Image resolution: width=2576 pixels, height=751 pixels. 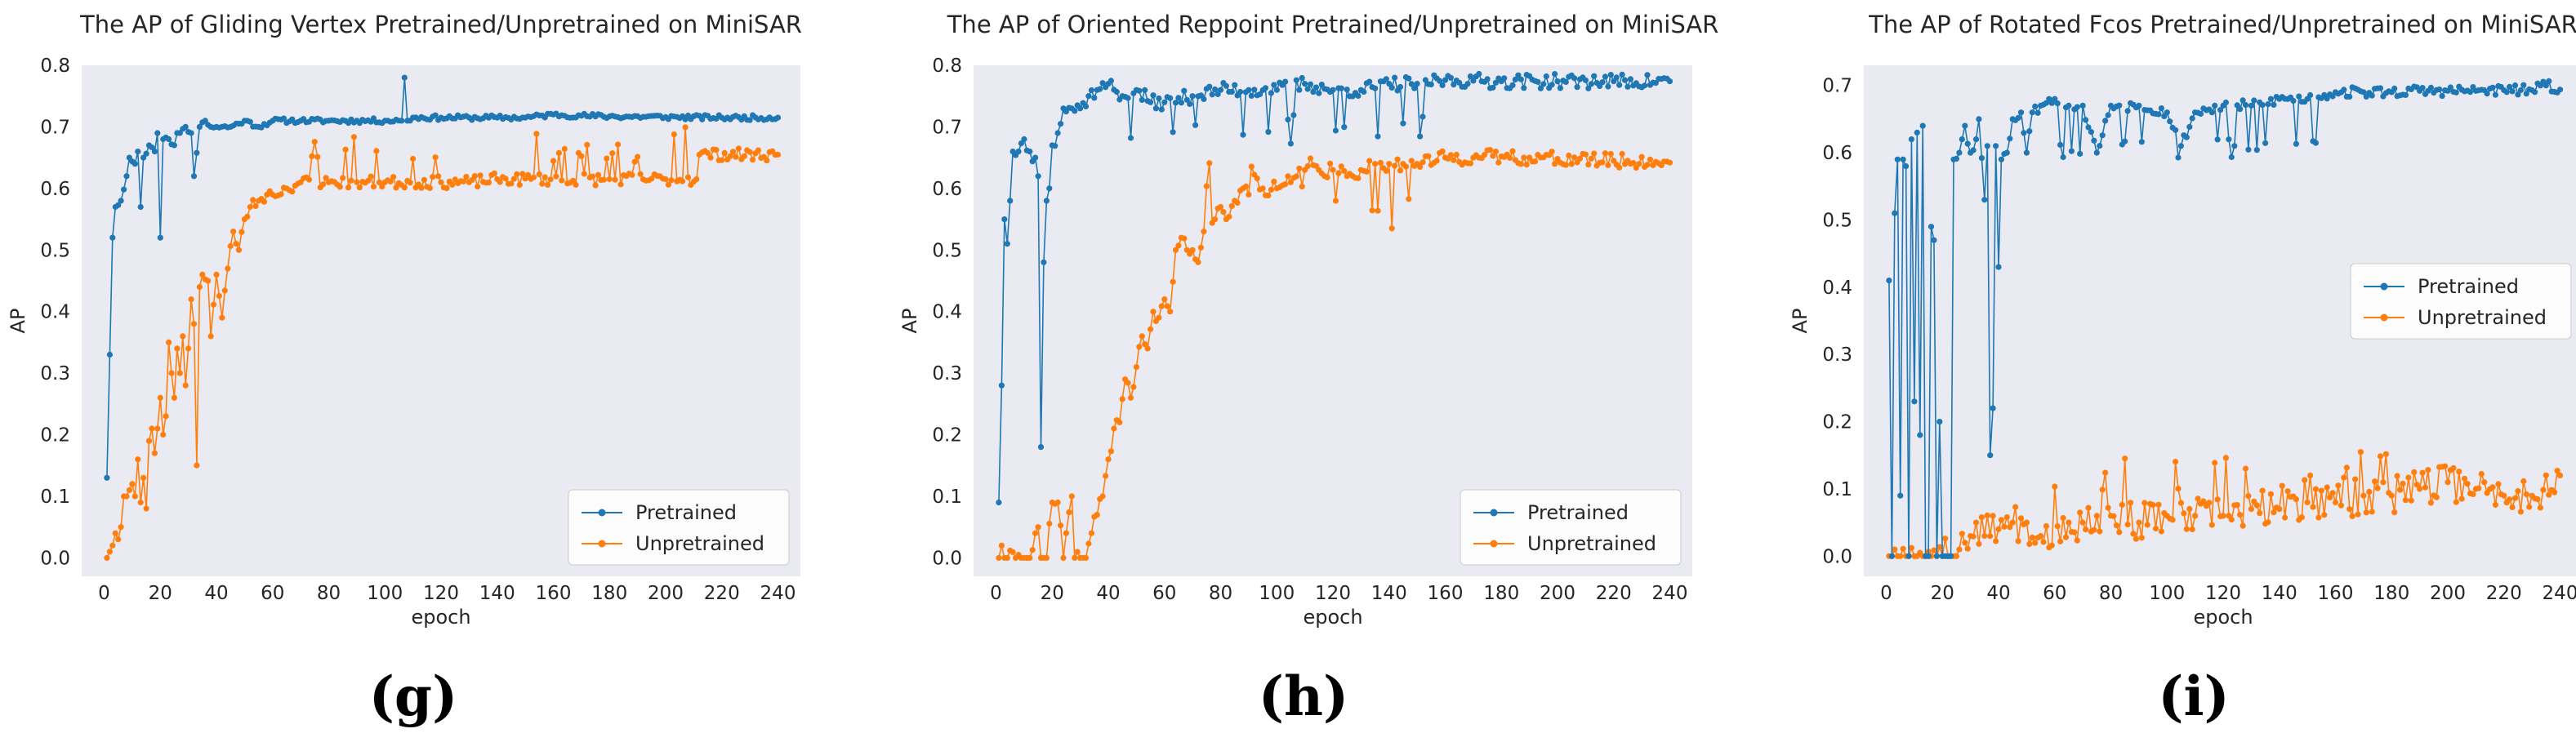 What do you see at coordinates (55, 373) in the screenshot?
I see `y-tick-label: 0.3` at bounding box center [55, 373].